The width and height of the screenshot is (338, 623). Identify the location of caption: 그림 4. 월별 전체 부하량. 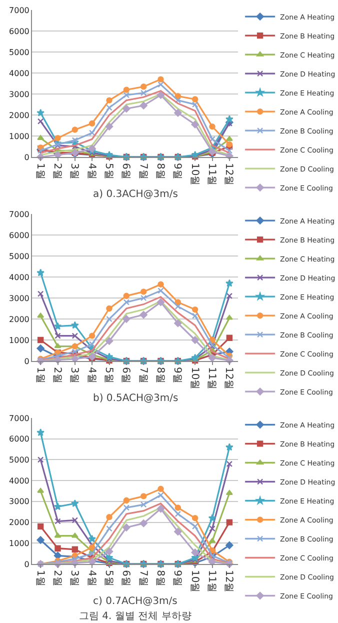
(135, 616).